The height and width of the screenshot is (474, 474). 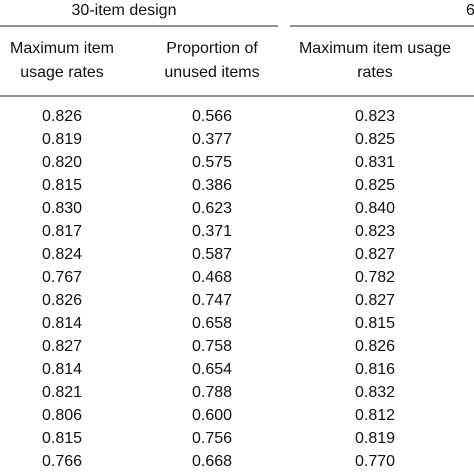 What do you see at coordinates (212, 346) in the screenshot?
I see `cell: 0.758` at bounding box center [212, 346].